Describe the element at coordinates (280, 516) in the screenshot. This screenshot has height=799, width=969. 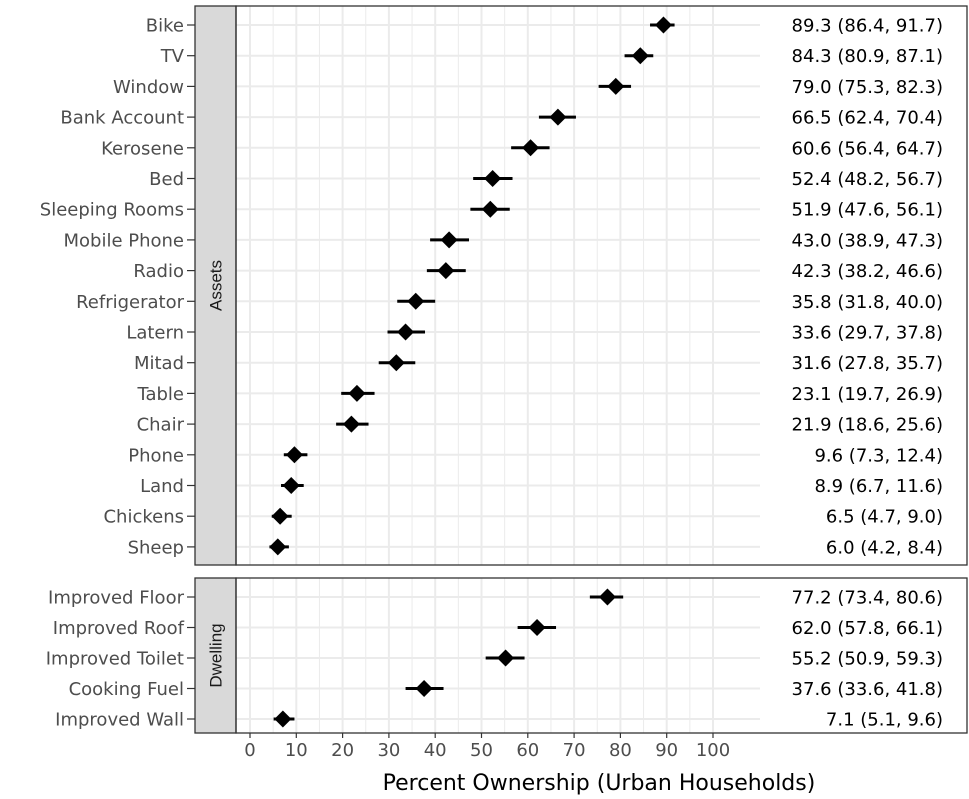
I see `point-chickens` at that location.